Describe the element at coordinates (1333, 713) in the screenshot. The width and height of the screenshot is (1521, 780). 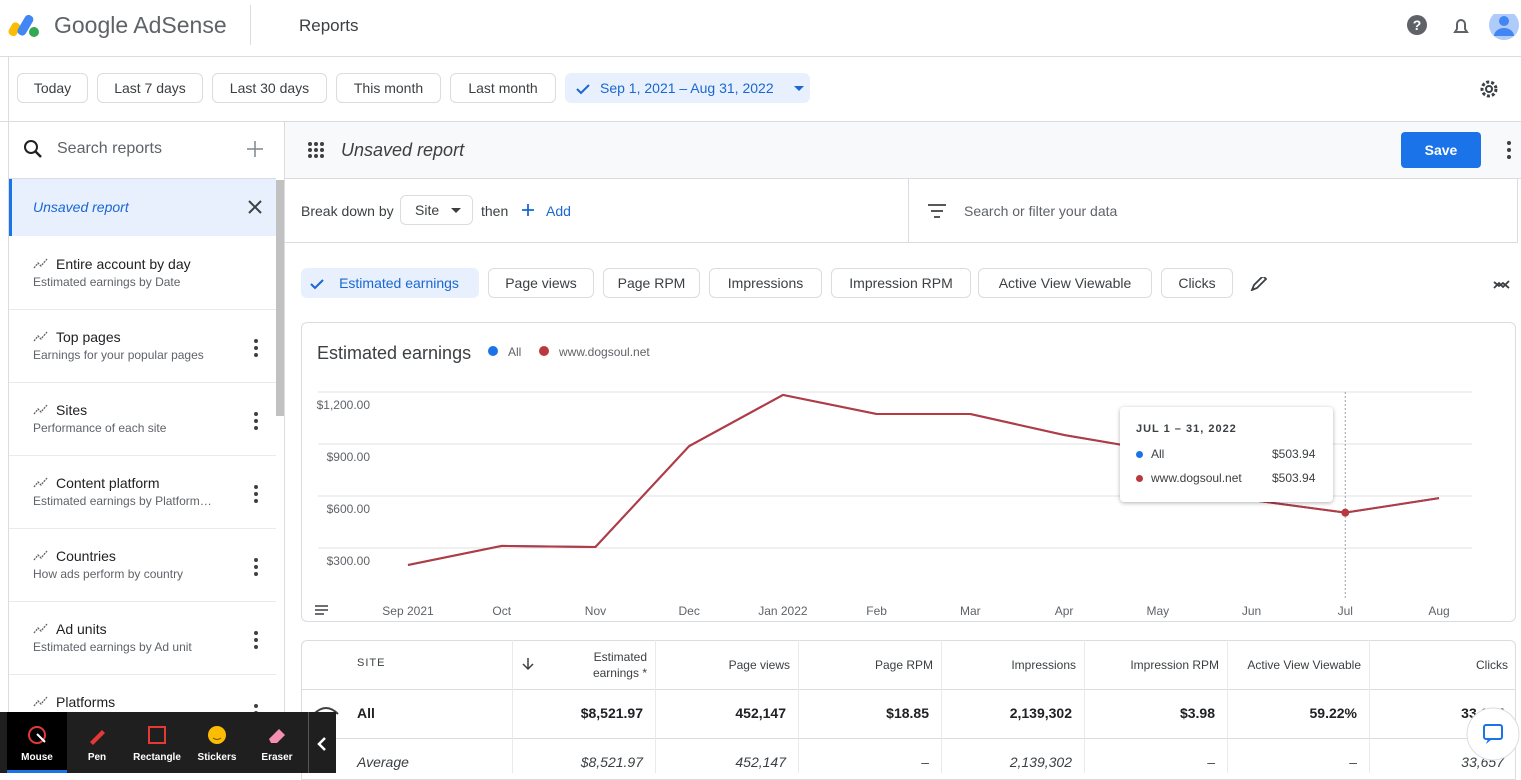
I see `table-cell: 59.22%` at that location.